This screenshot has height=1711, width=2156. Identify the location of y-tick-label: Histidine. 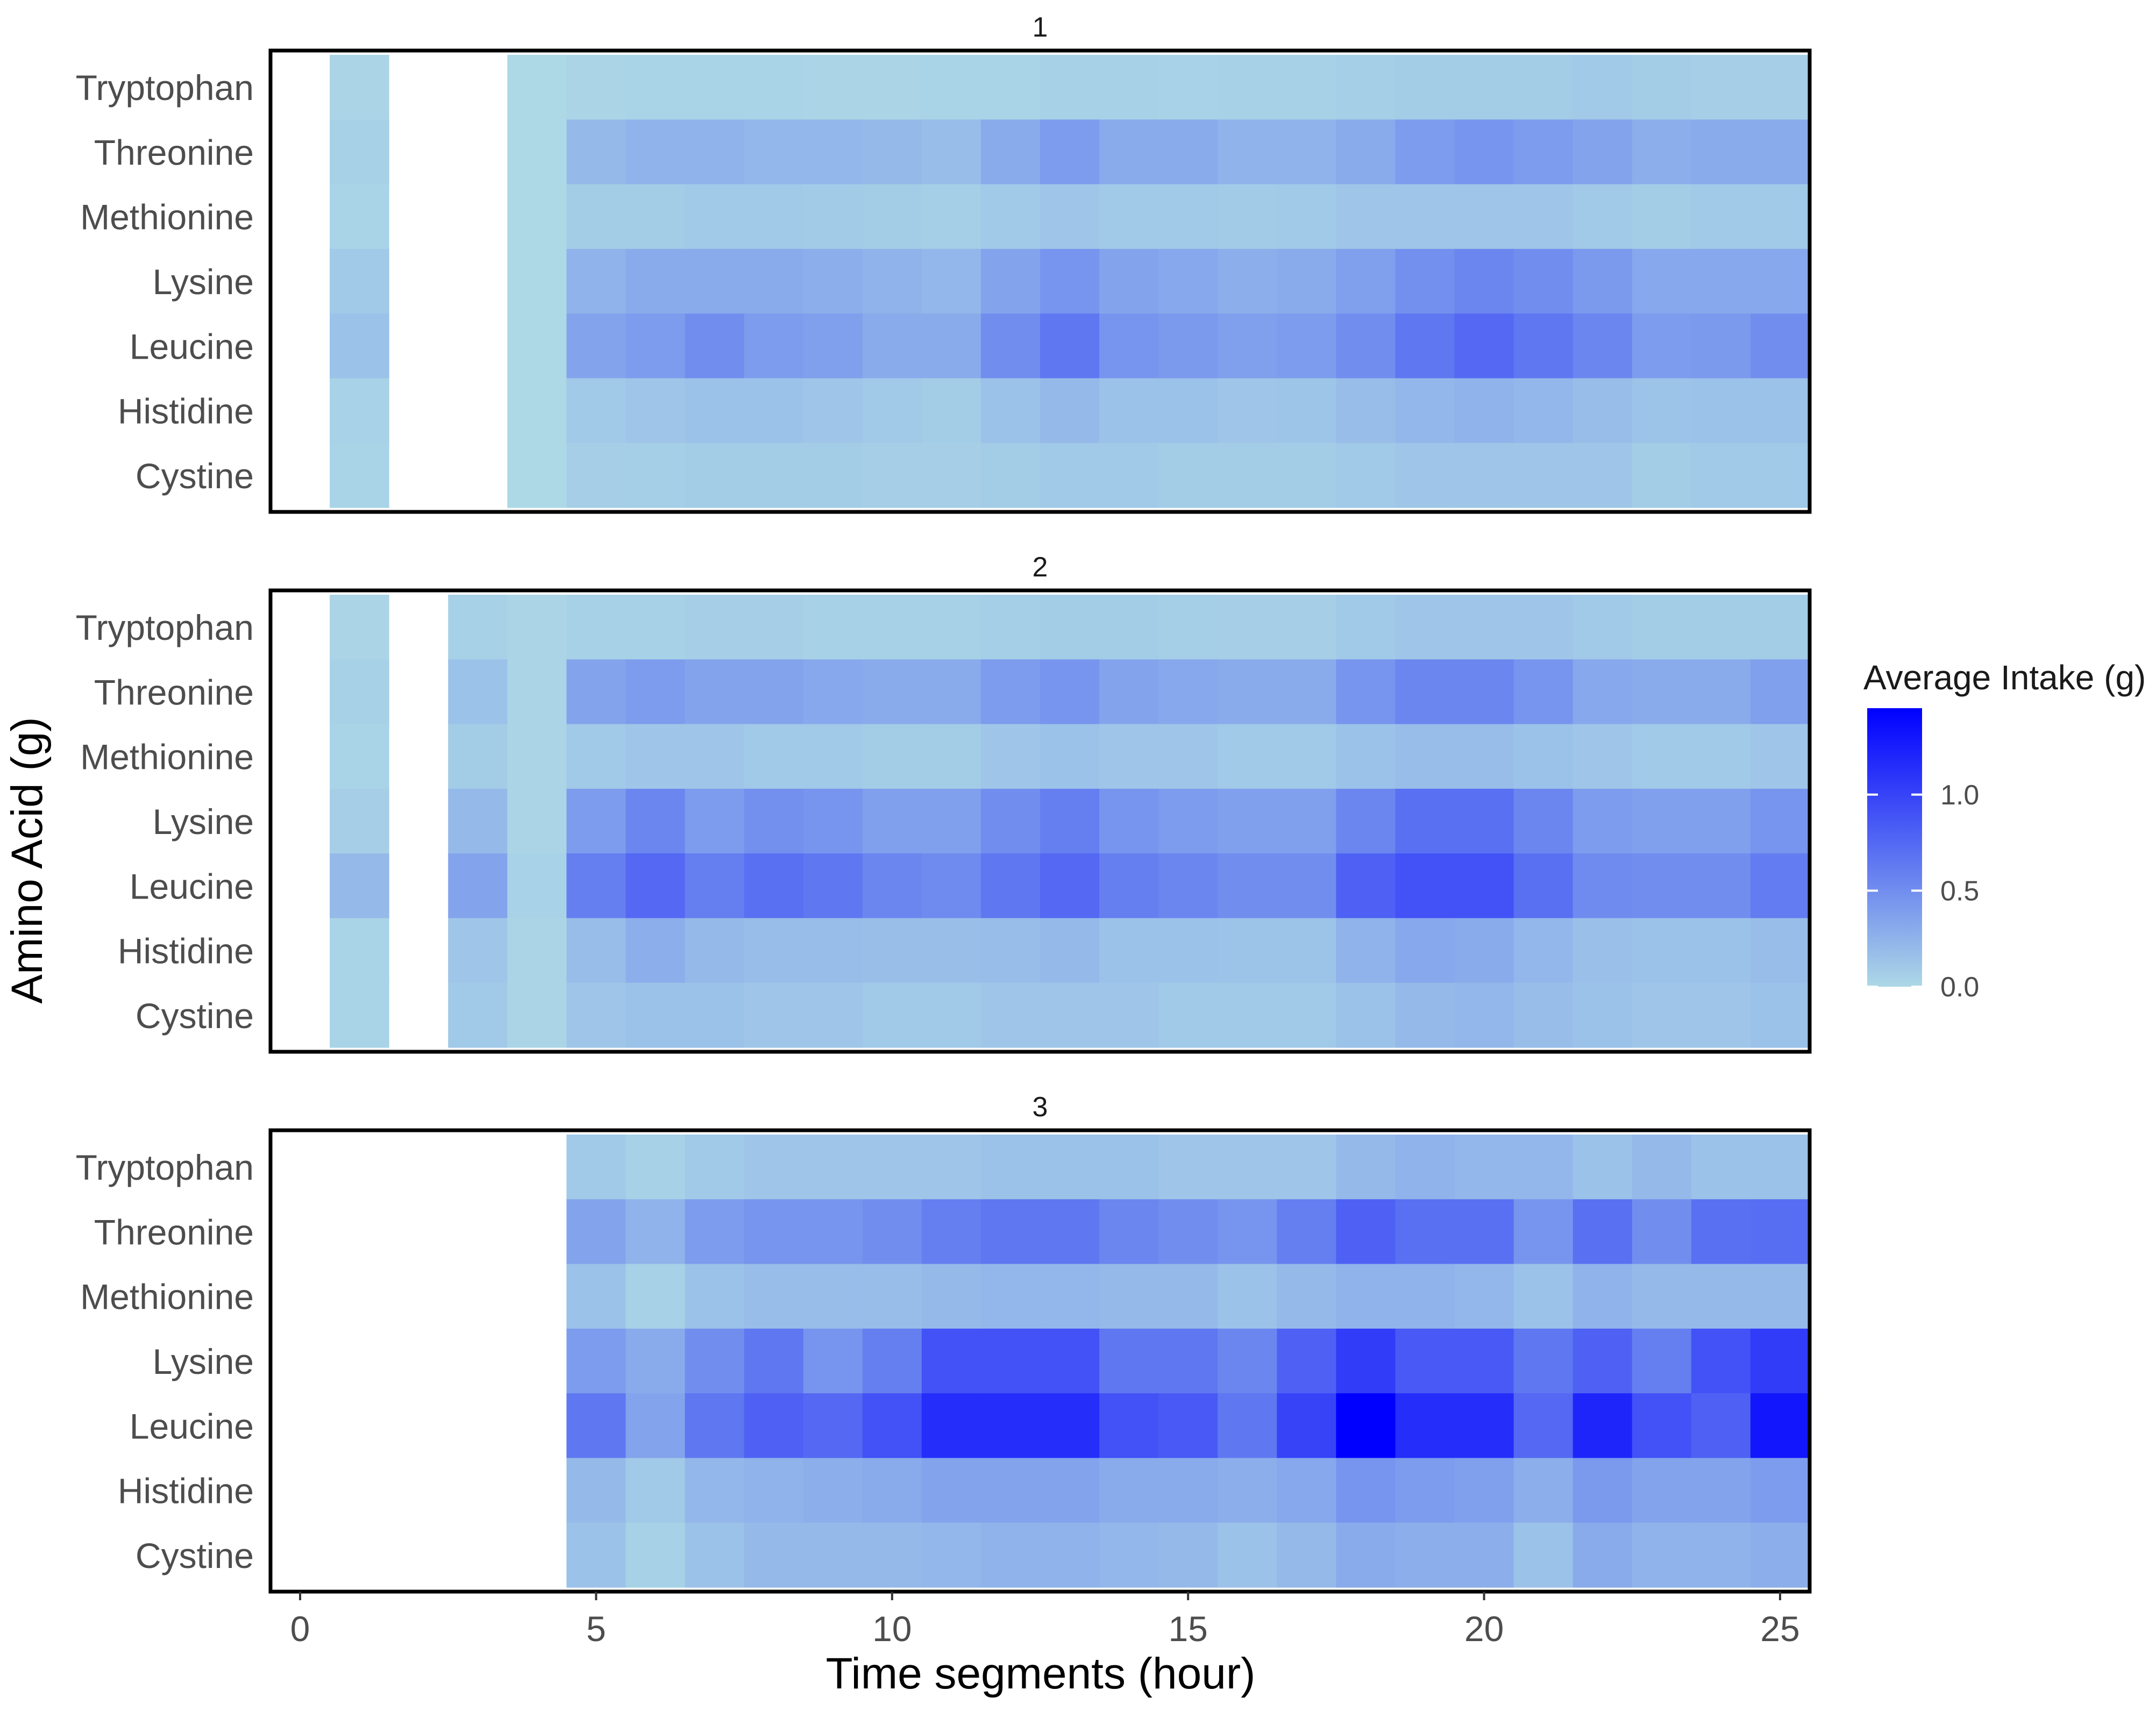
(186, 951).